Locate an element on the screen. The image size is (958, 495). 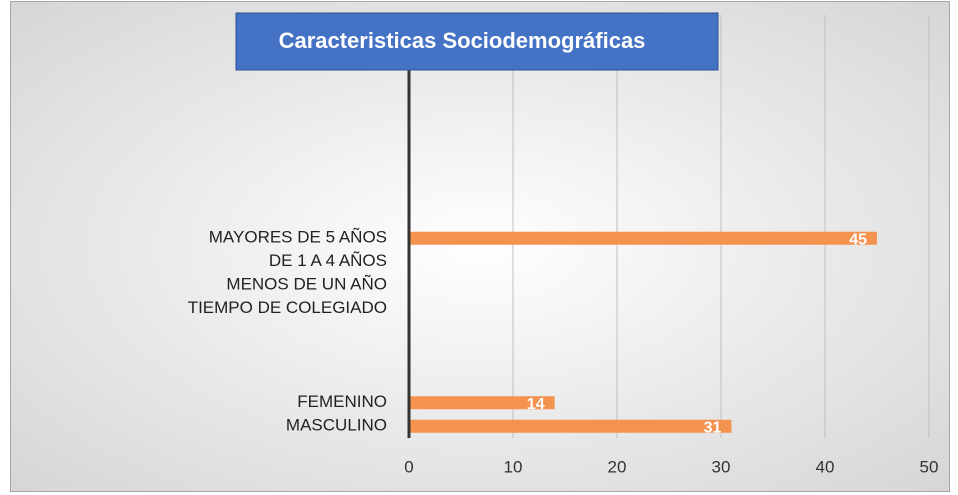
data-label: 45 is located at coordinates (858, 239).